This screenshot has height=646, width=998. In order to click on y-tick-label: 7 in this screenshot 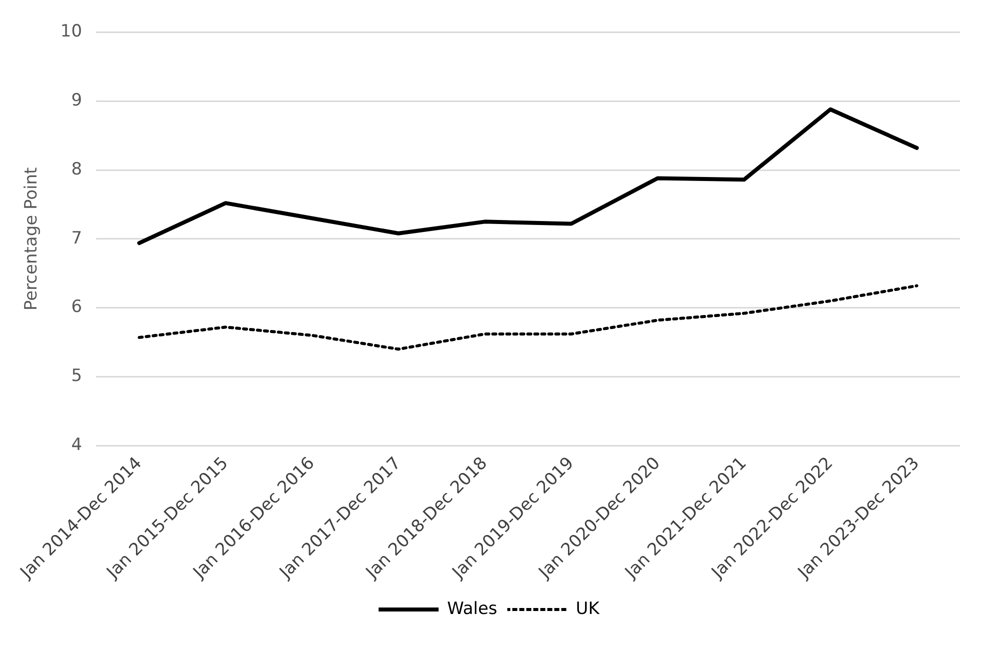, I will do `click(76, 238)`.